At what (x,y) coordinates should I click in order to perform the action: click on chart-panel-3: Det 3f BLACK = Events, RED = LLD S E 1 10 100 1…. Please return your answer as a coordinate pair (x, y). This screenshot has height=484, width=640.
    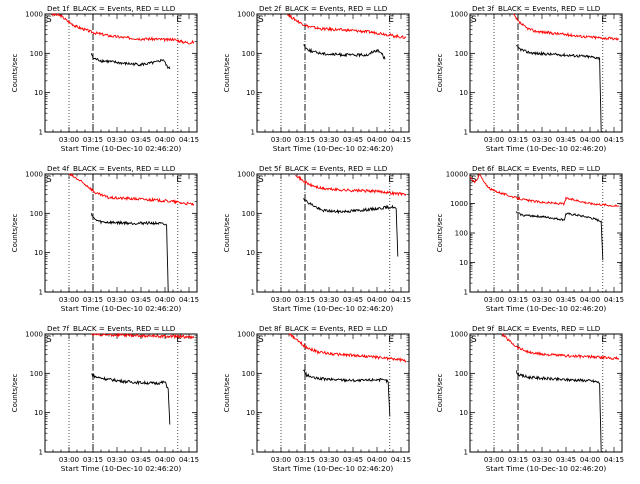
    Looking at the image, I should click on (530, 78).